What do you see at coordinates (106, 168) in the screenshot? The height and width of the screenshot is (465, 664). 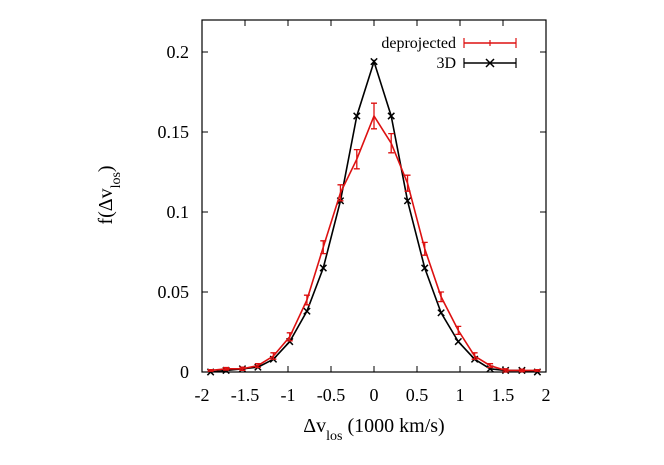 I see `y-axis-title-suffix: )` at bounding box center [106, 168].